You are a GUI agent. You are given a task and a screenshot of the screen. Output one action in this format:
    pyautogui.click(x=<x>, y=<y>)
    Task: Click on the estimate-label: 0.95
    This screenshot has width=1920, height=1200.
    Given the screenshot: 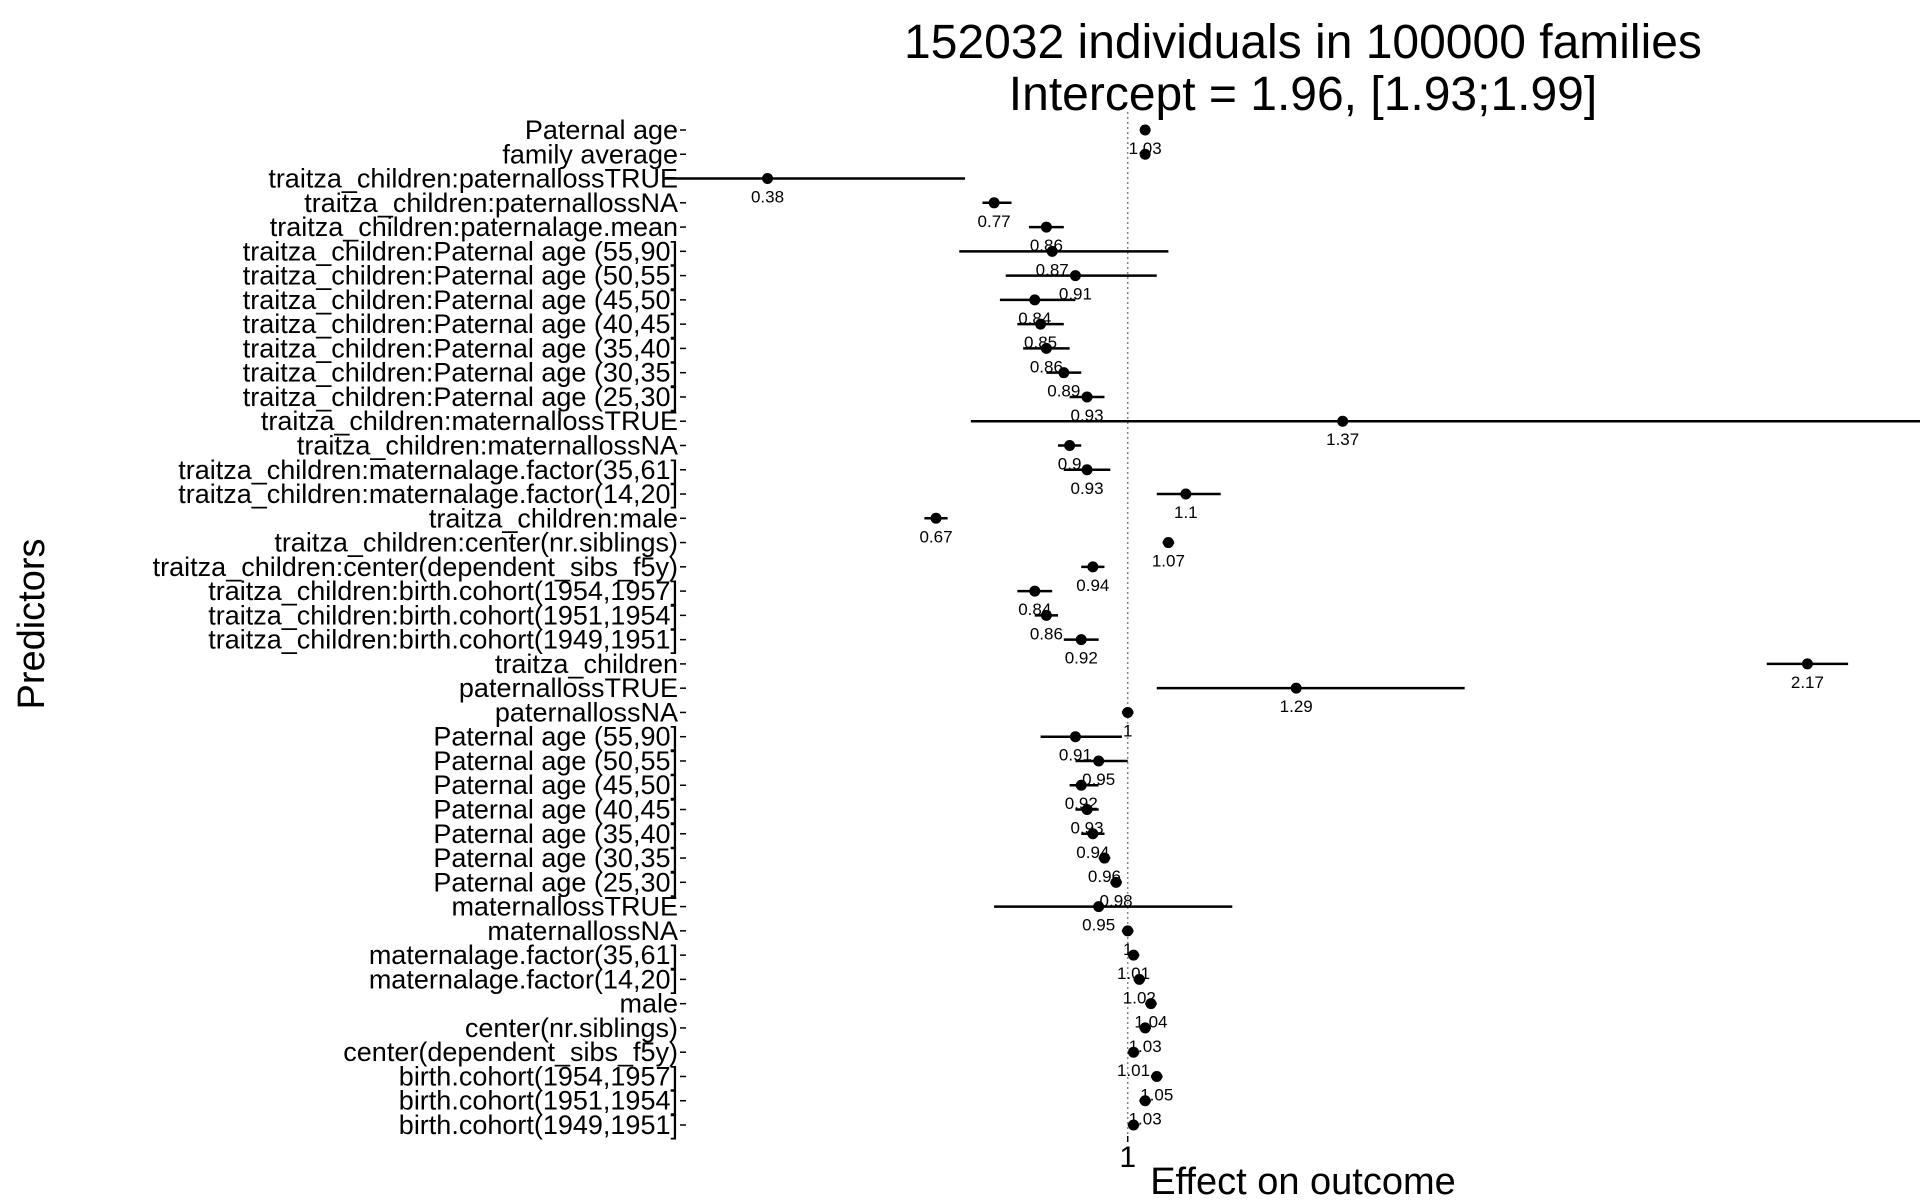 What is the action you would take?
    pyautogui.click(x=1098, y=925)
    